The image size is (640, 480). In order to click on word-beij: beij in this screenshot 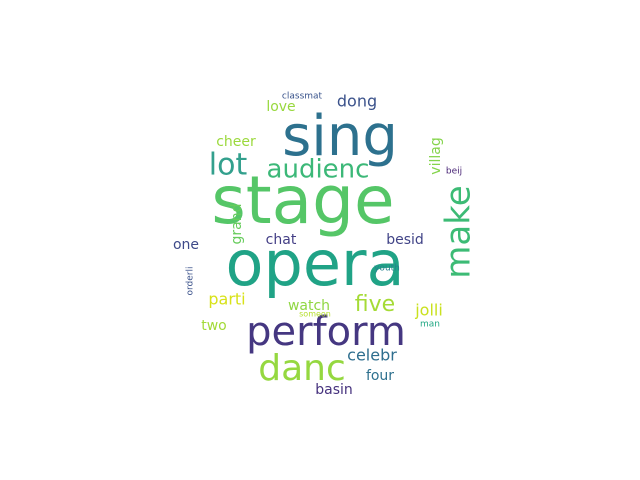, I will do `click(454, 172)`.